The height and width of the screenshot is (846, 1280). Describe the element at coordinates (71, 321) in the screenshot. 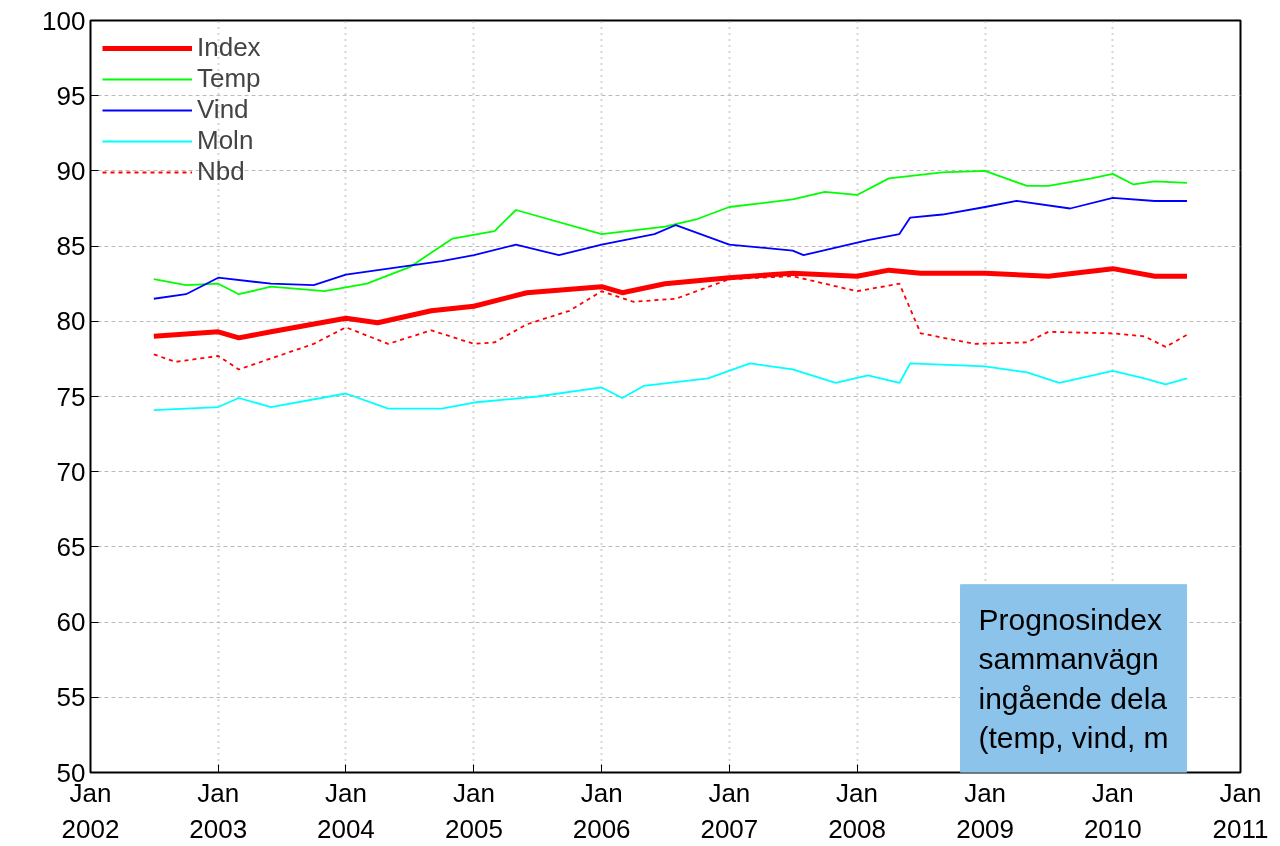

I see `y-tick-label: 80` at that location.